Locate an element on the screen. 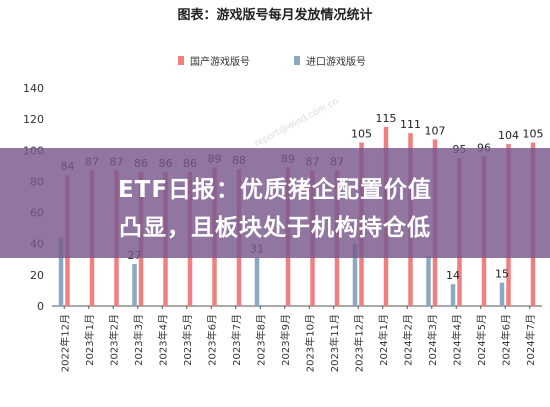 Image resolution: width=550 pixels, height=407 pixels. headline-line-2: 凸显，且板块处于机构持仓低 is located at coordinates (275, 228).